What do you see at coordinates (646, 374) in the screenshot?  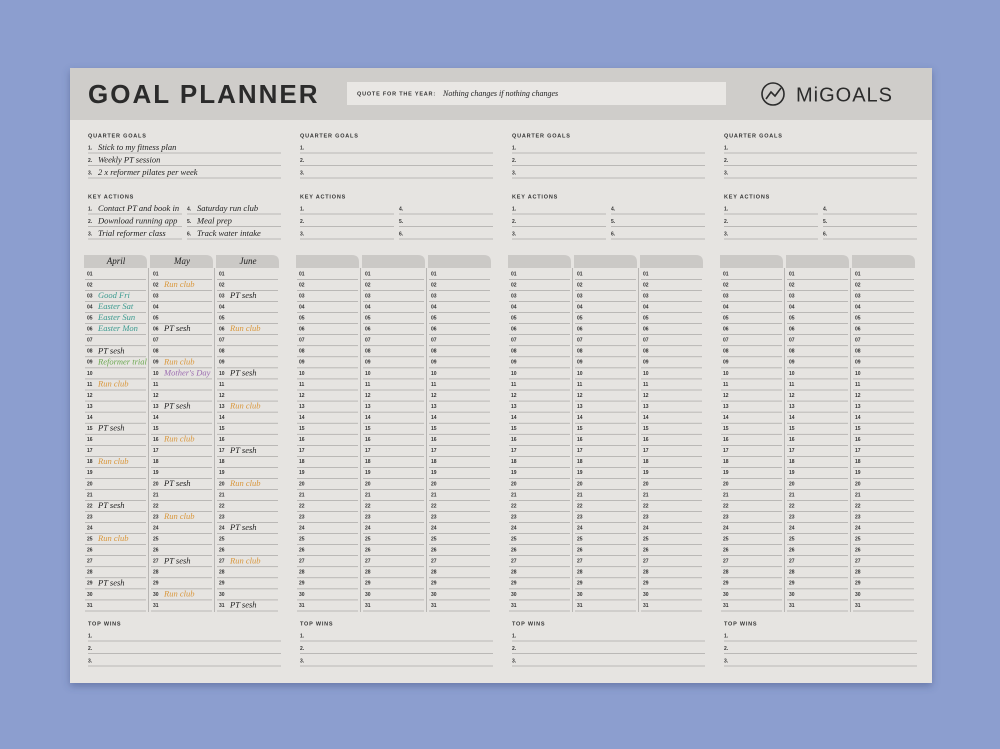 I see `day-number: 10` at bounding box center [646, 374].